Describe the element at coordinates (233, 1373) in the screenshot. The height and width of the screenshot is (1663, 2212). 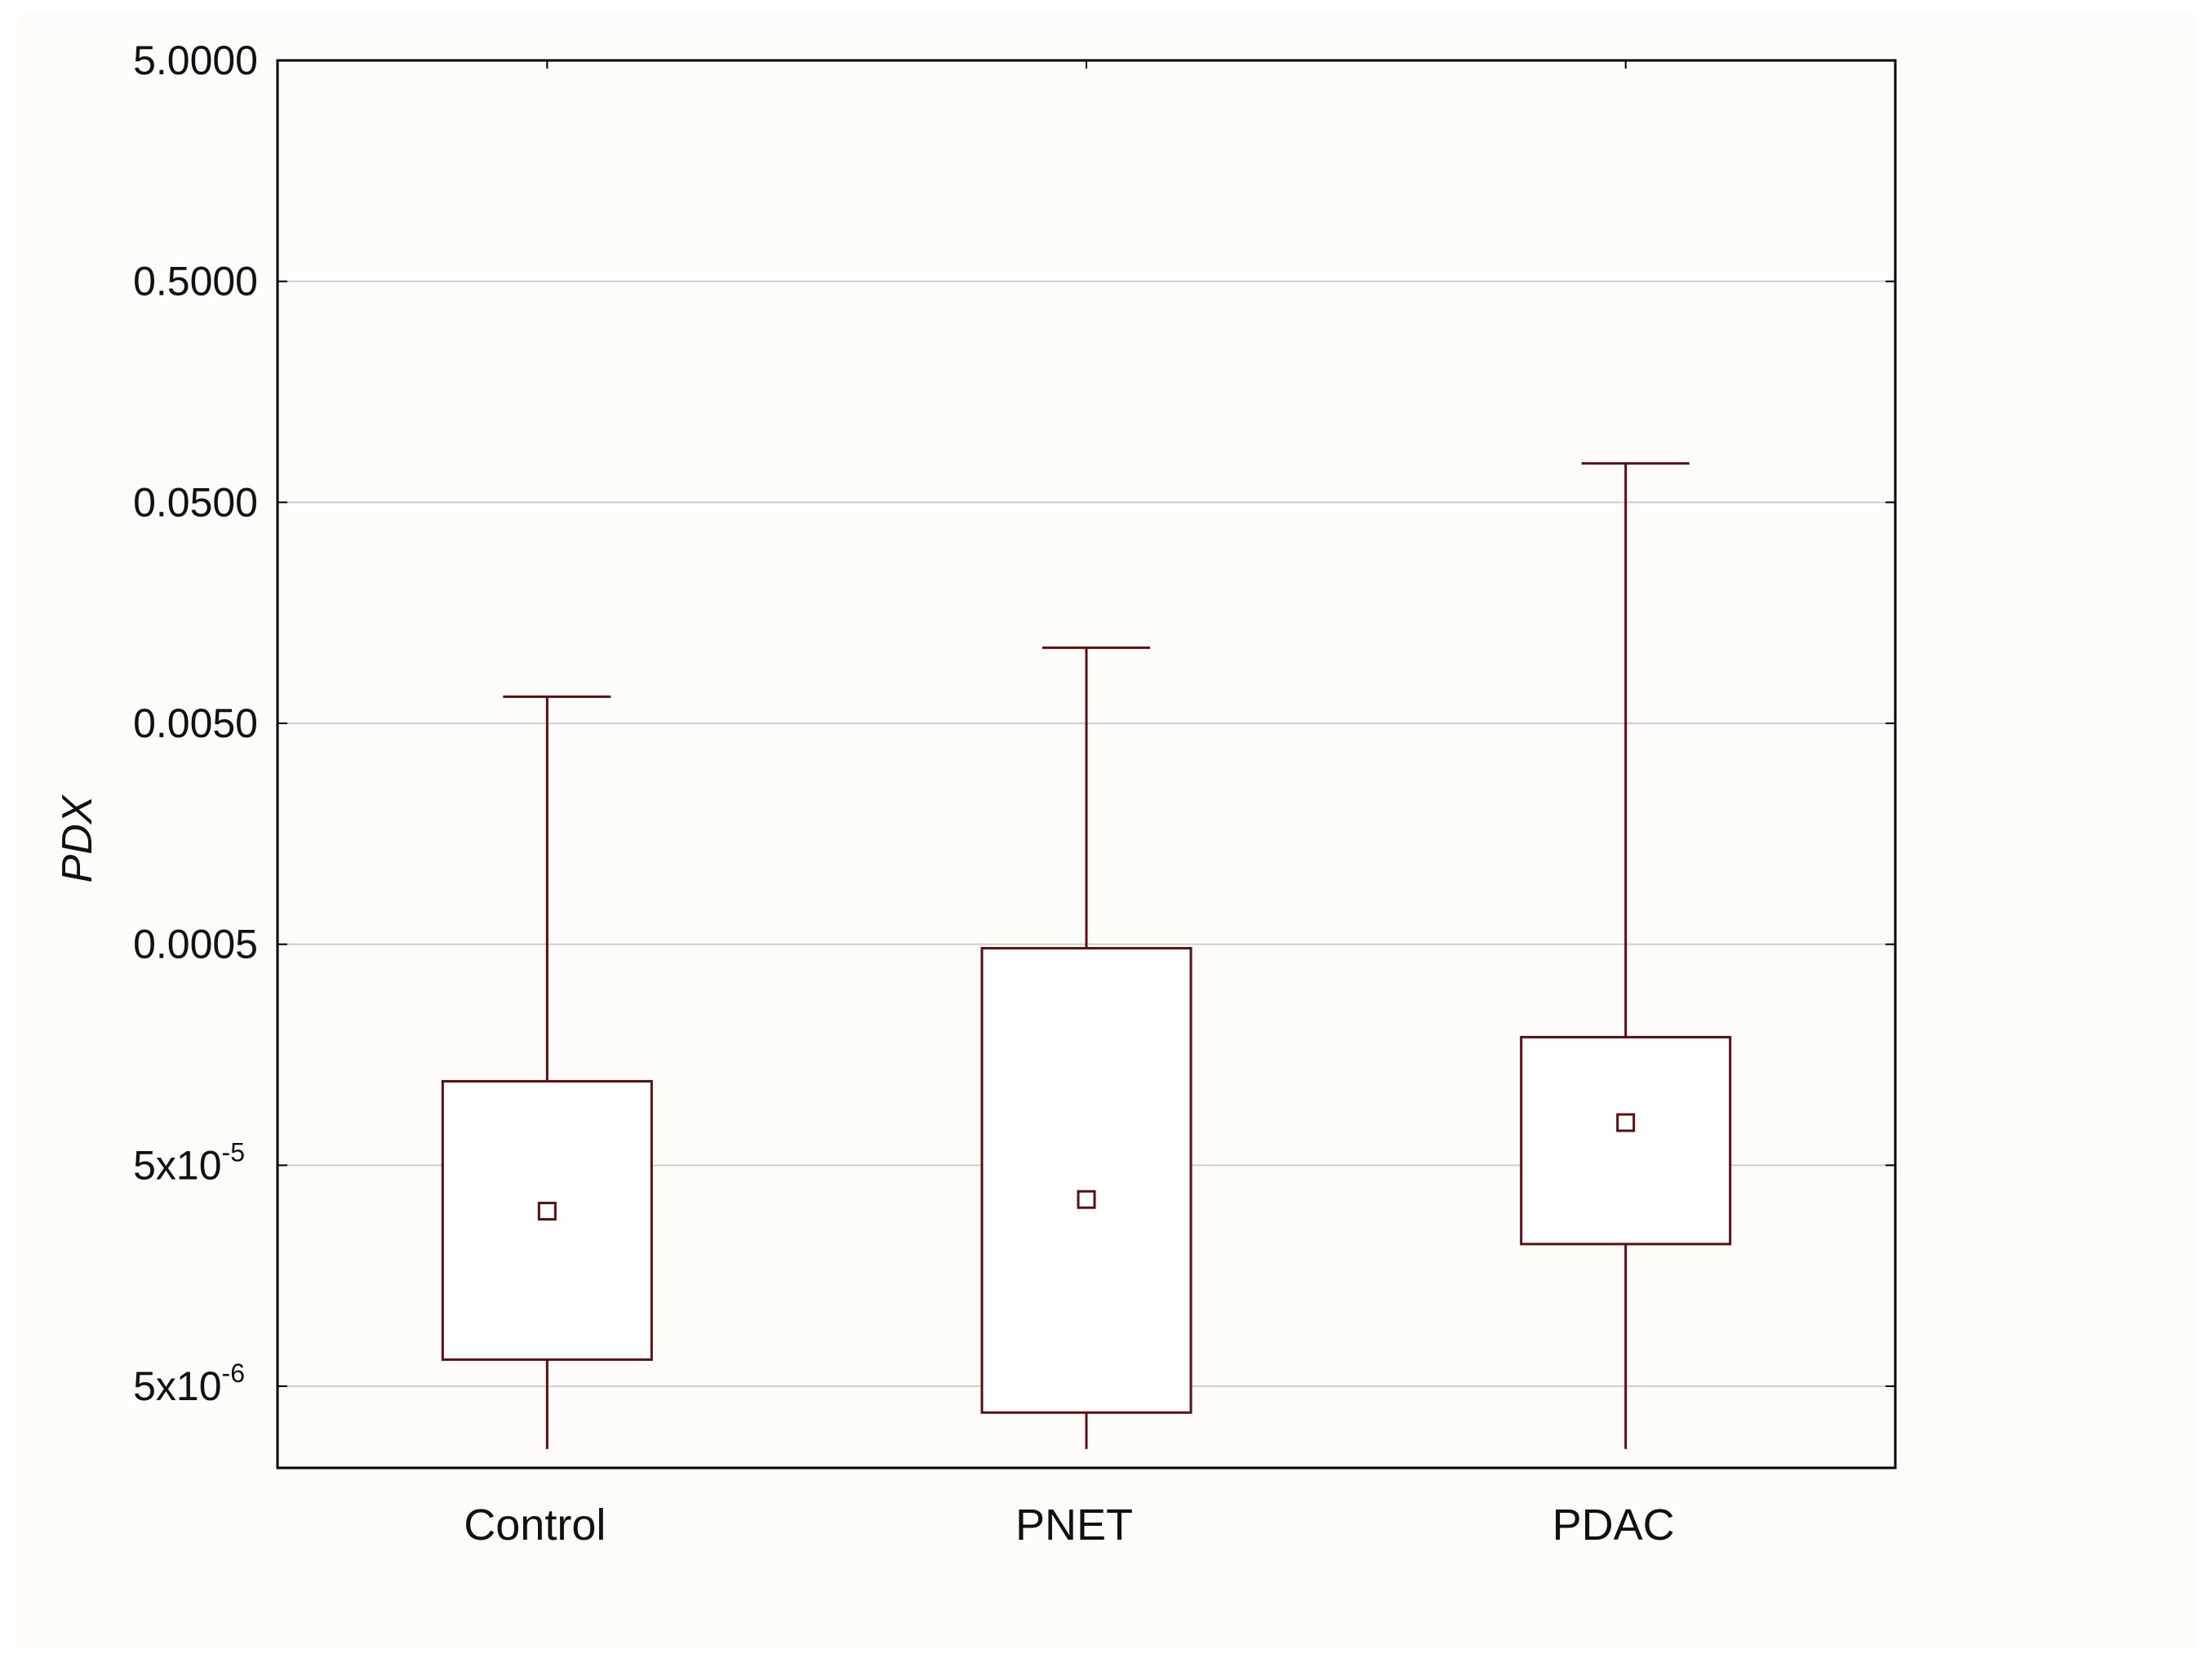
I see `y-tick-label-exponent: -6` at that location.